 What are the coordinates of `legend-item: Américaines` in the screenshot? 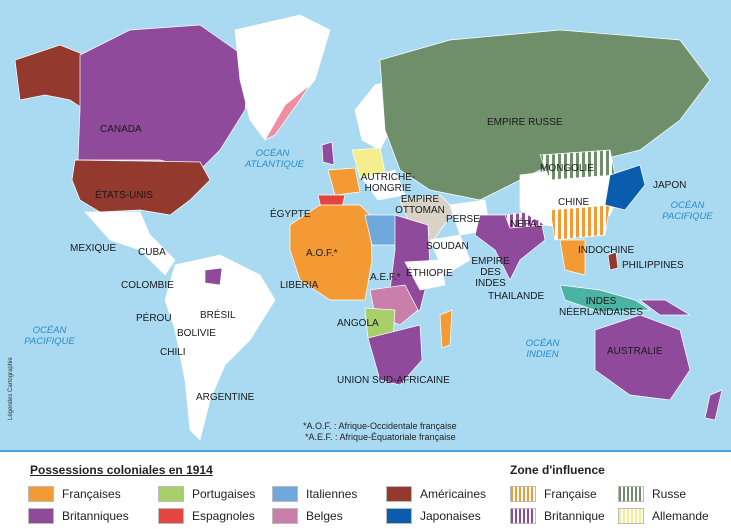 It's located at (436, 494).